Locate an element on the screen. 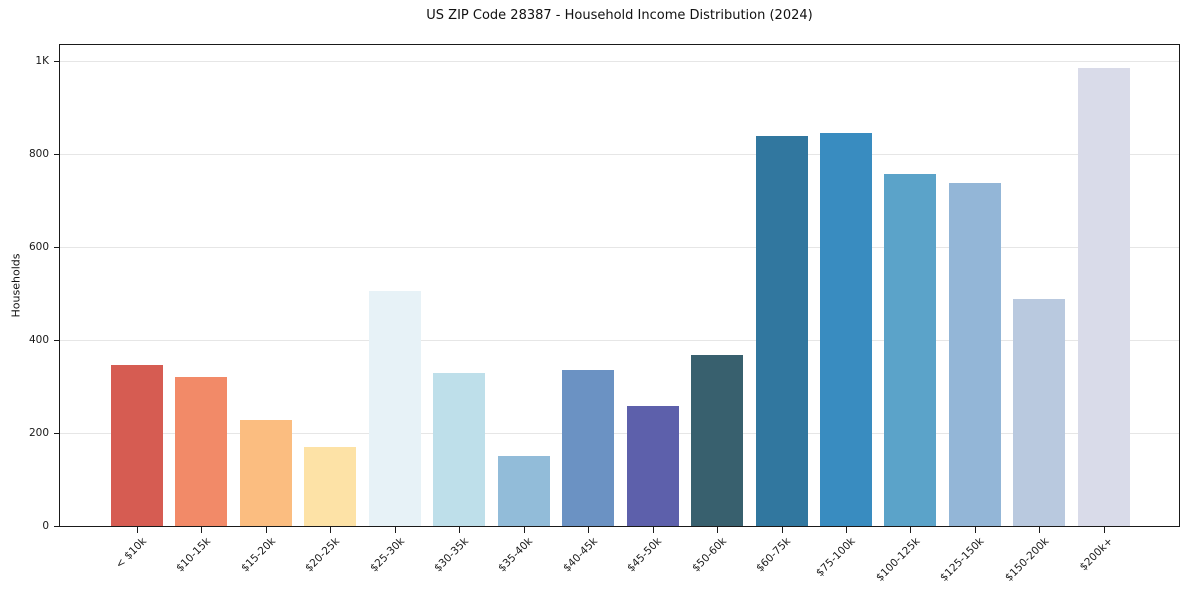 This screenshot has width=1189, height=590. bar-200k is located at coordinates (1103, 296).